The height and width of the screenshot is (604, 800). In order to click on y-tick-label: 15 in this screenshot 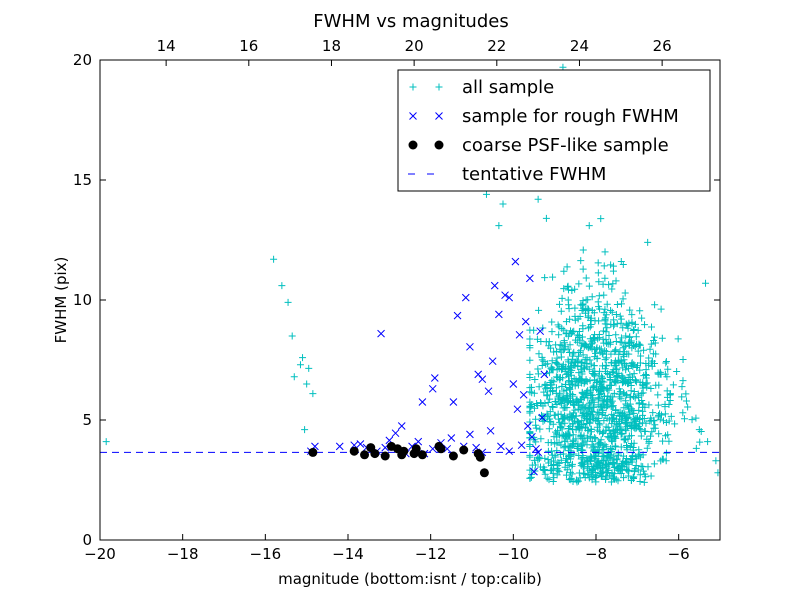, I will do `click(82, 180)`.